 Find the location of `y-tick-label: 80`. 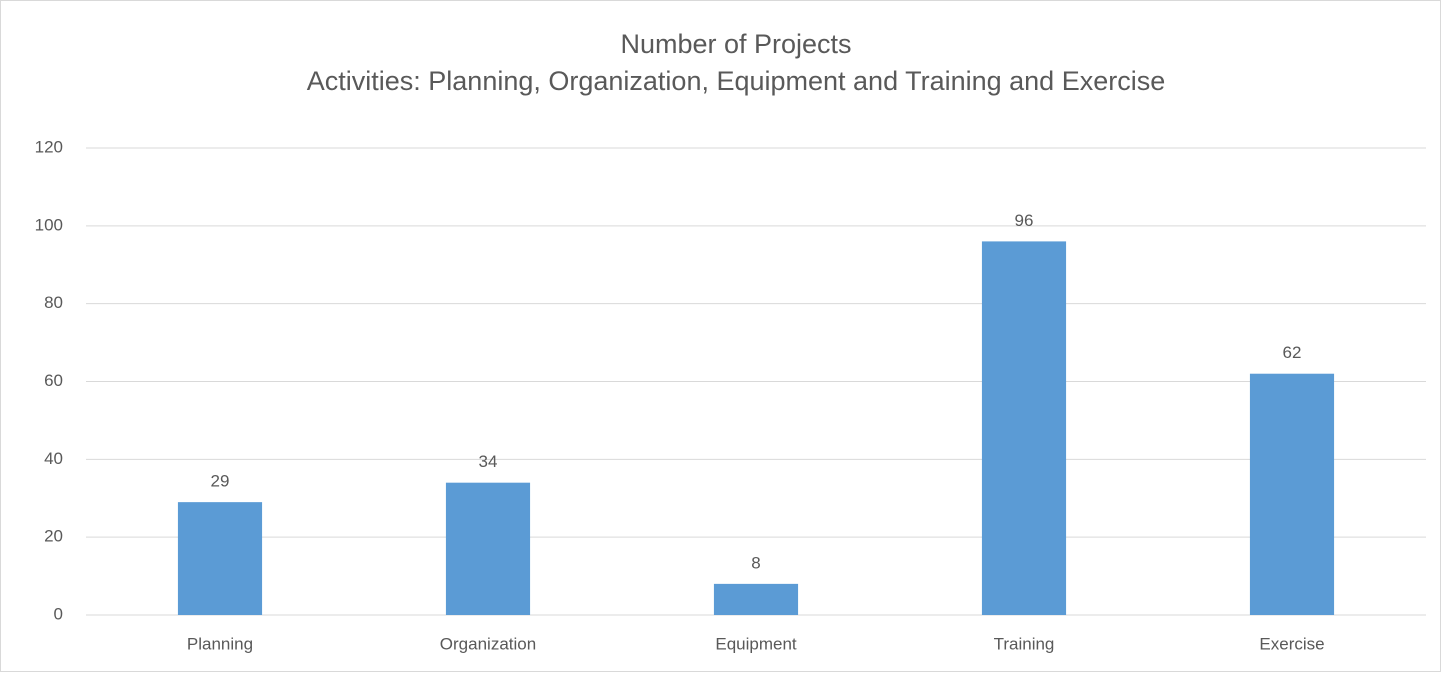

y-tick-label: 80 is located at coordinates (53, 302).